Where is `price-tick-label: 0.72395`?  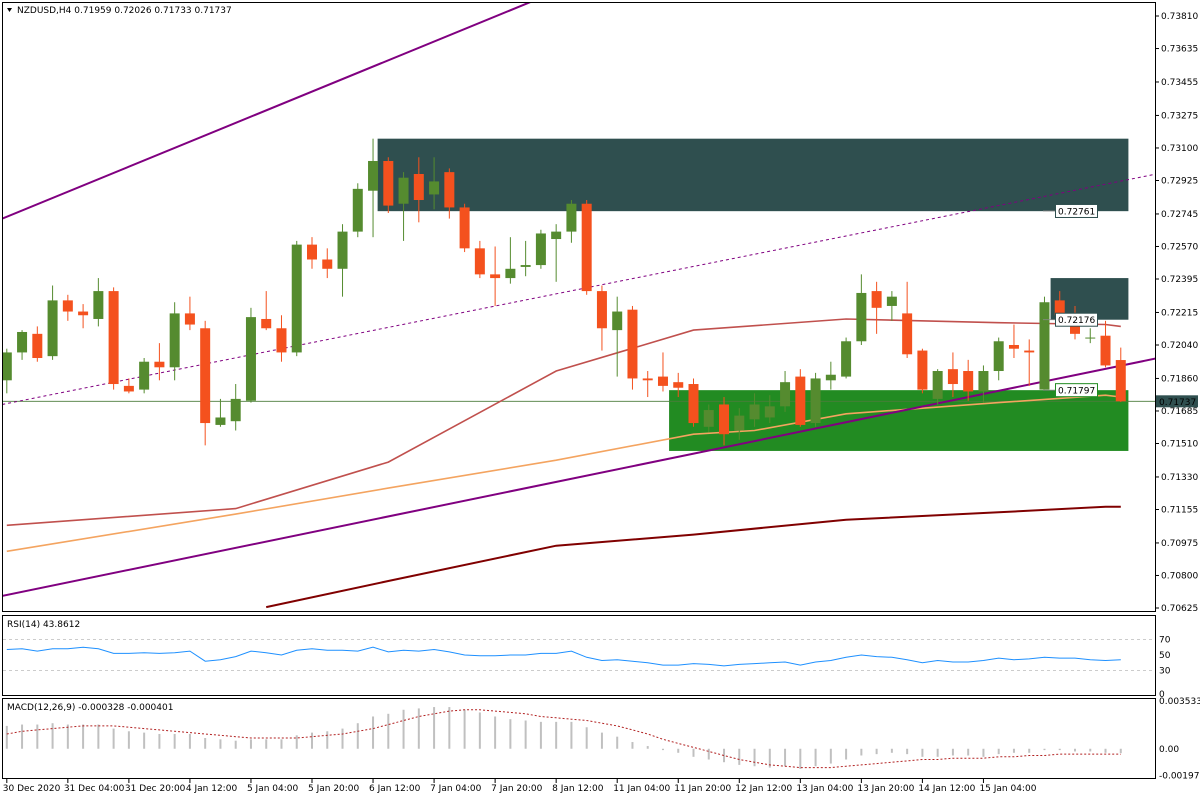 price-tick-label: 0.72395 is located at coordinates (1179, 280).